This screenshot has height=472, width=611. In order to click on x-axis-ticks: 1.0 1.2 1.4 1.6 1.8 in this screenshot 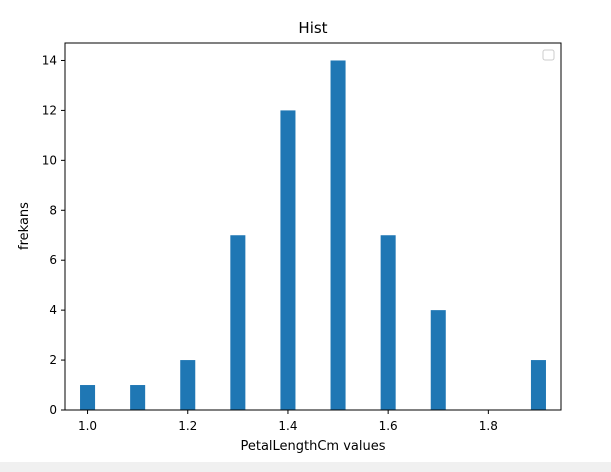, I will do `click(288, 421)`.